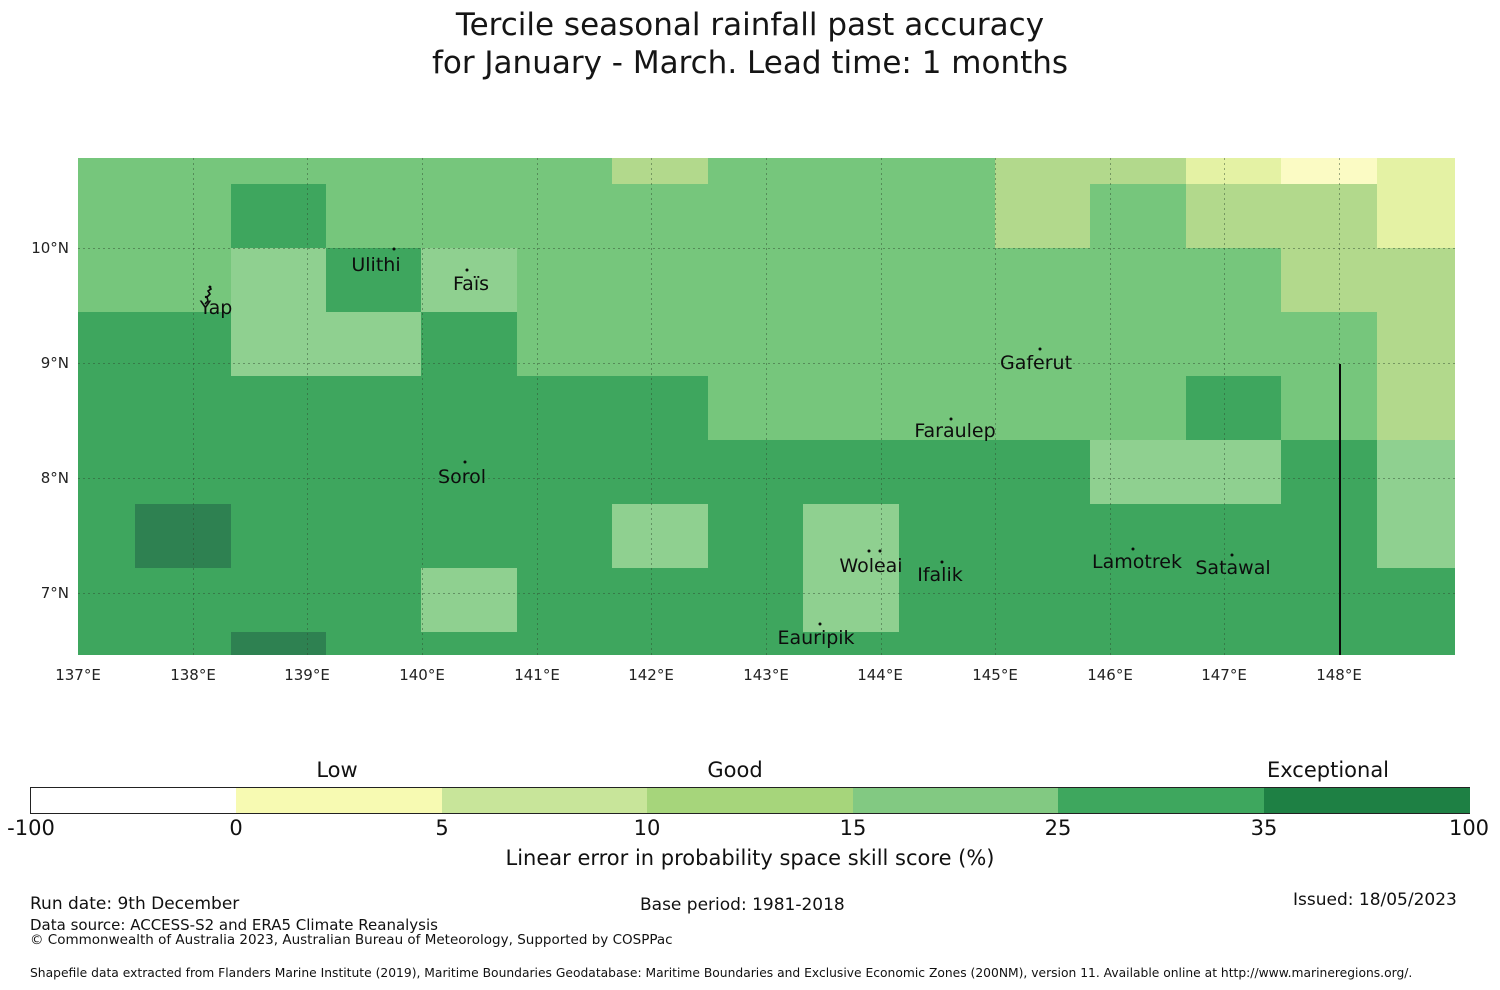 This screenshot has height=990, width=1500. Describe the element at coordinates (871, 566) in the screenshot. I see `island-label-woleai: Woleai` at that location.